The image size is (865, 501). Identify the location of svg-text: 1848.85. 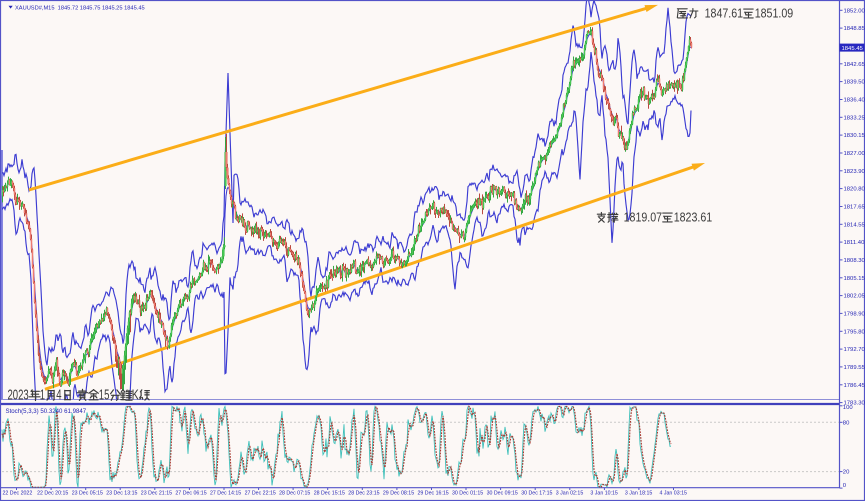
(854, 29).